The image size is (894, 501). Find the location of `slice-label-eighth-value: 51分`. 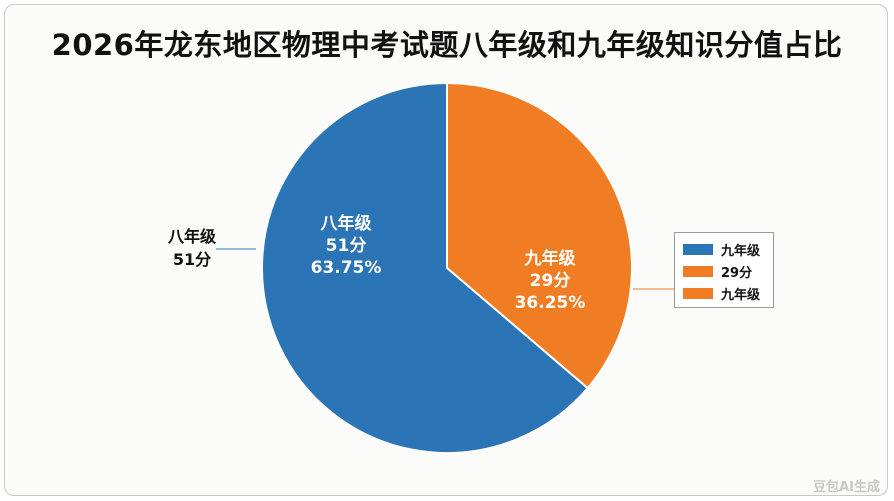

slice-label-eighth-value: 51分 is located at coordinates (346, 246).